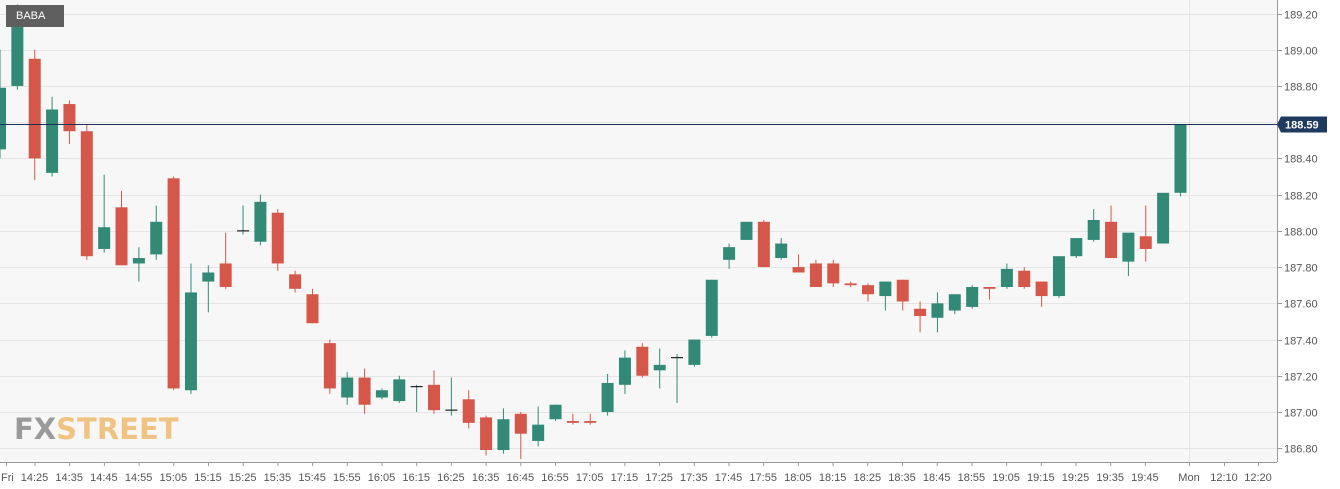  Describe the element at coordinates (1110, 478) in the screenshot. I see `x-tick-label: 19:35` at that location.